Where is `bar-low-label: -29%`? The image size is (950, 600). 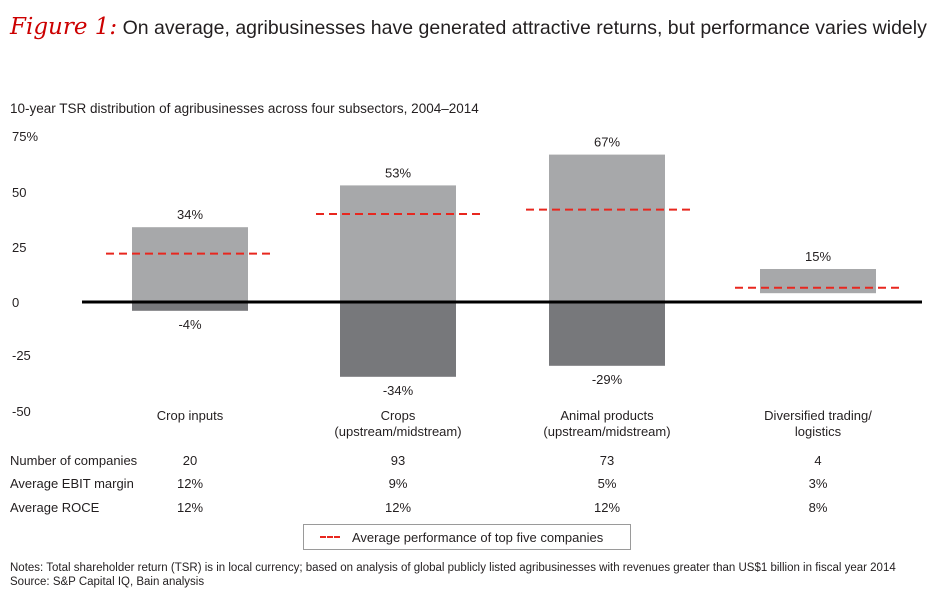 bar-low-label: -29% is located at coordinates (607, 379).